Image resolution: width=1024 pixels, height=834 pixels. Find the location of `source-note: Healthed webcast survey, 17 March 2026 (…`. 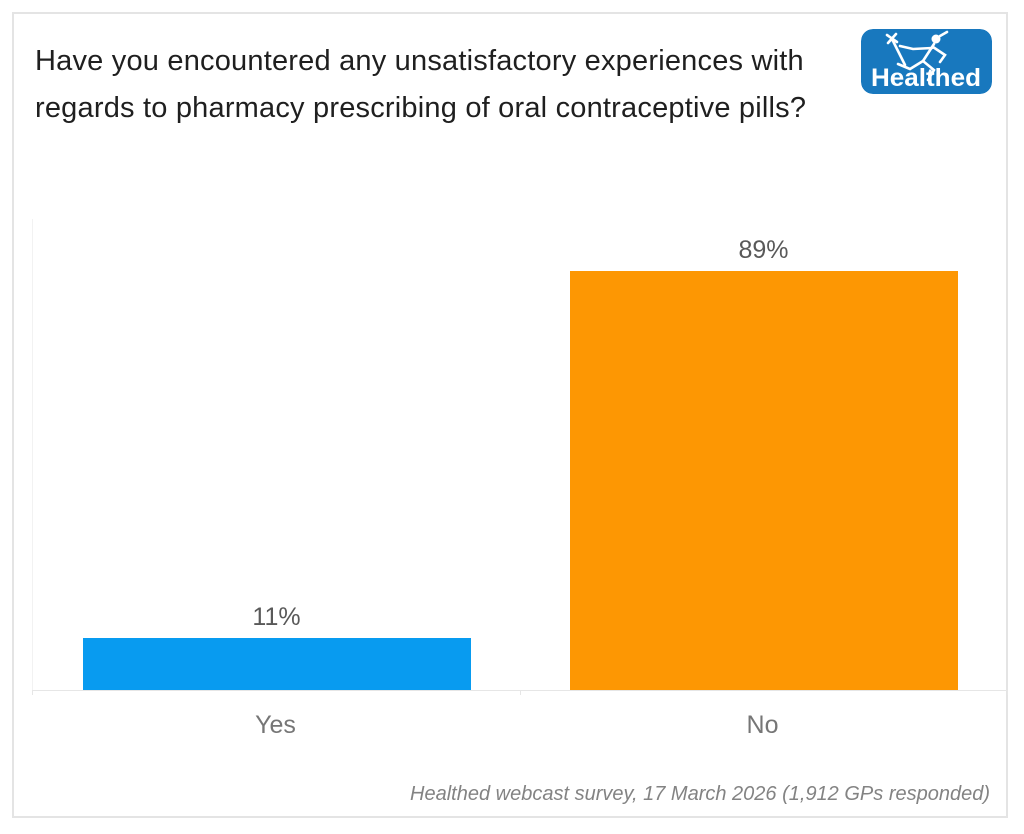

source-note: Healthed webcast survey, 17 March 2026 (… is located at coordinates (700, 794).